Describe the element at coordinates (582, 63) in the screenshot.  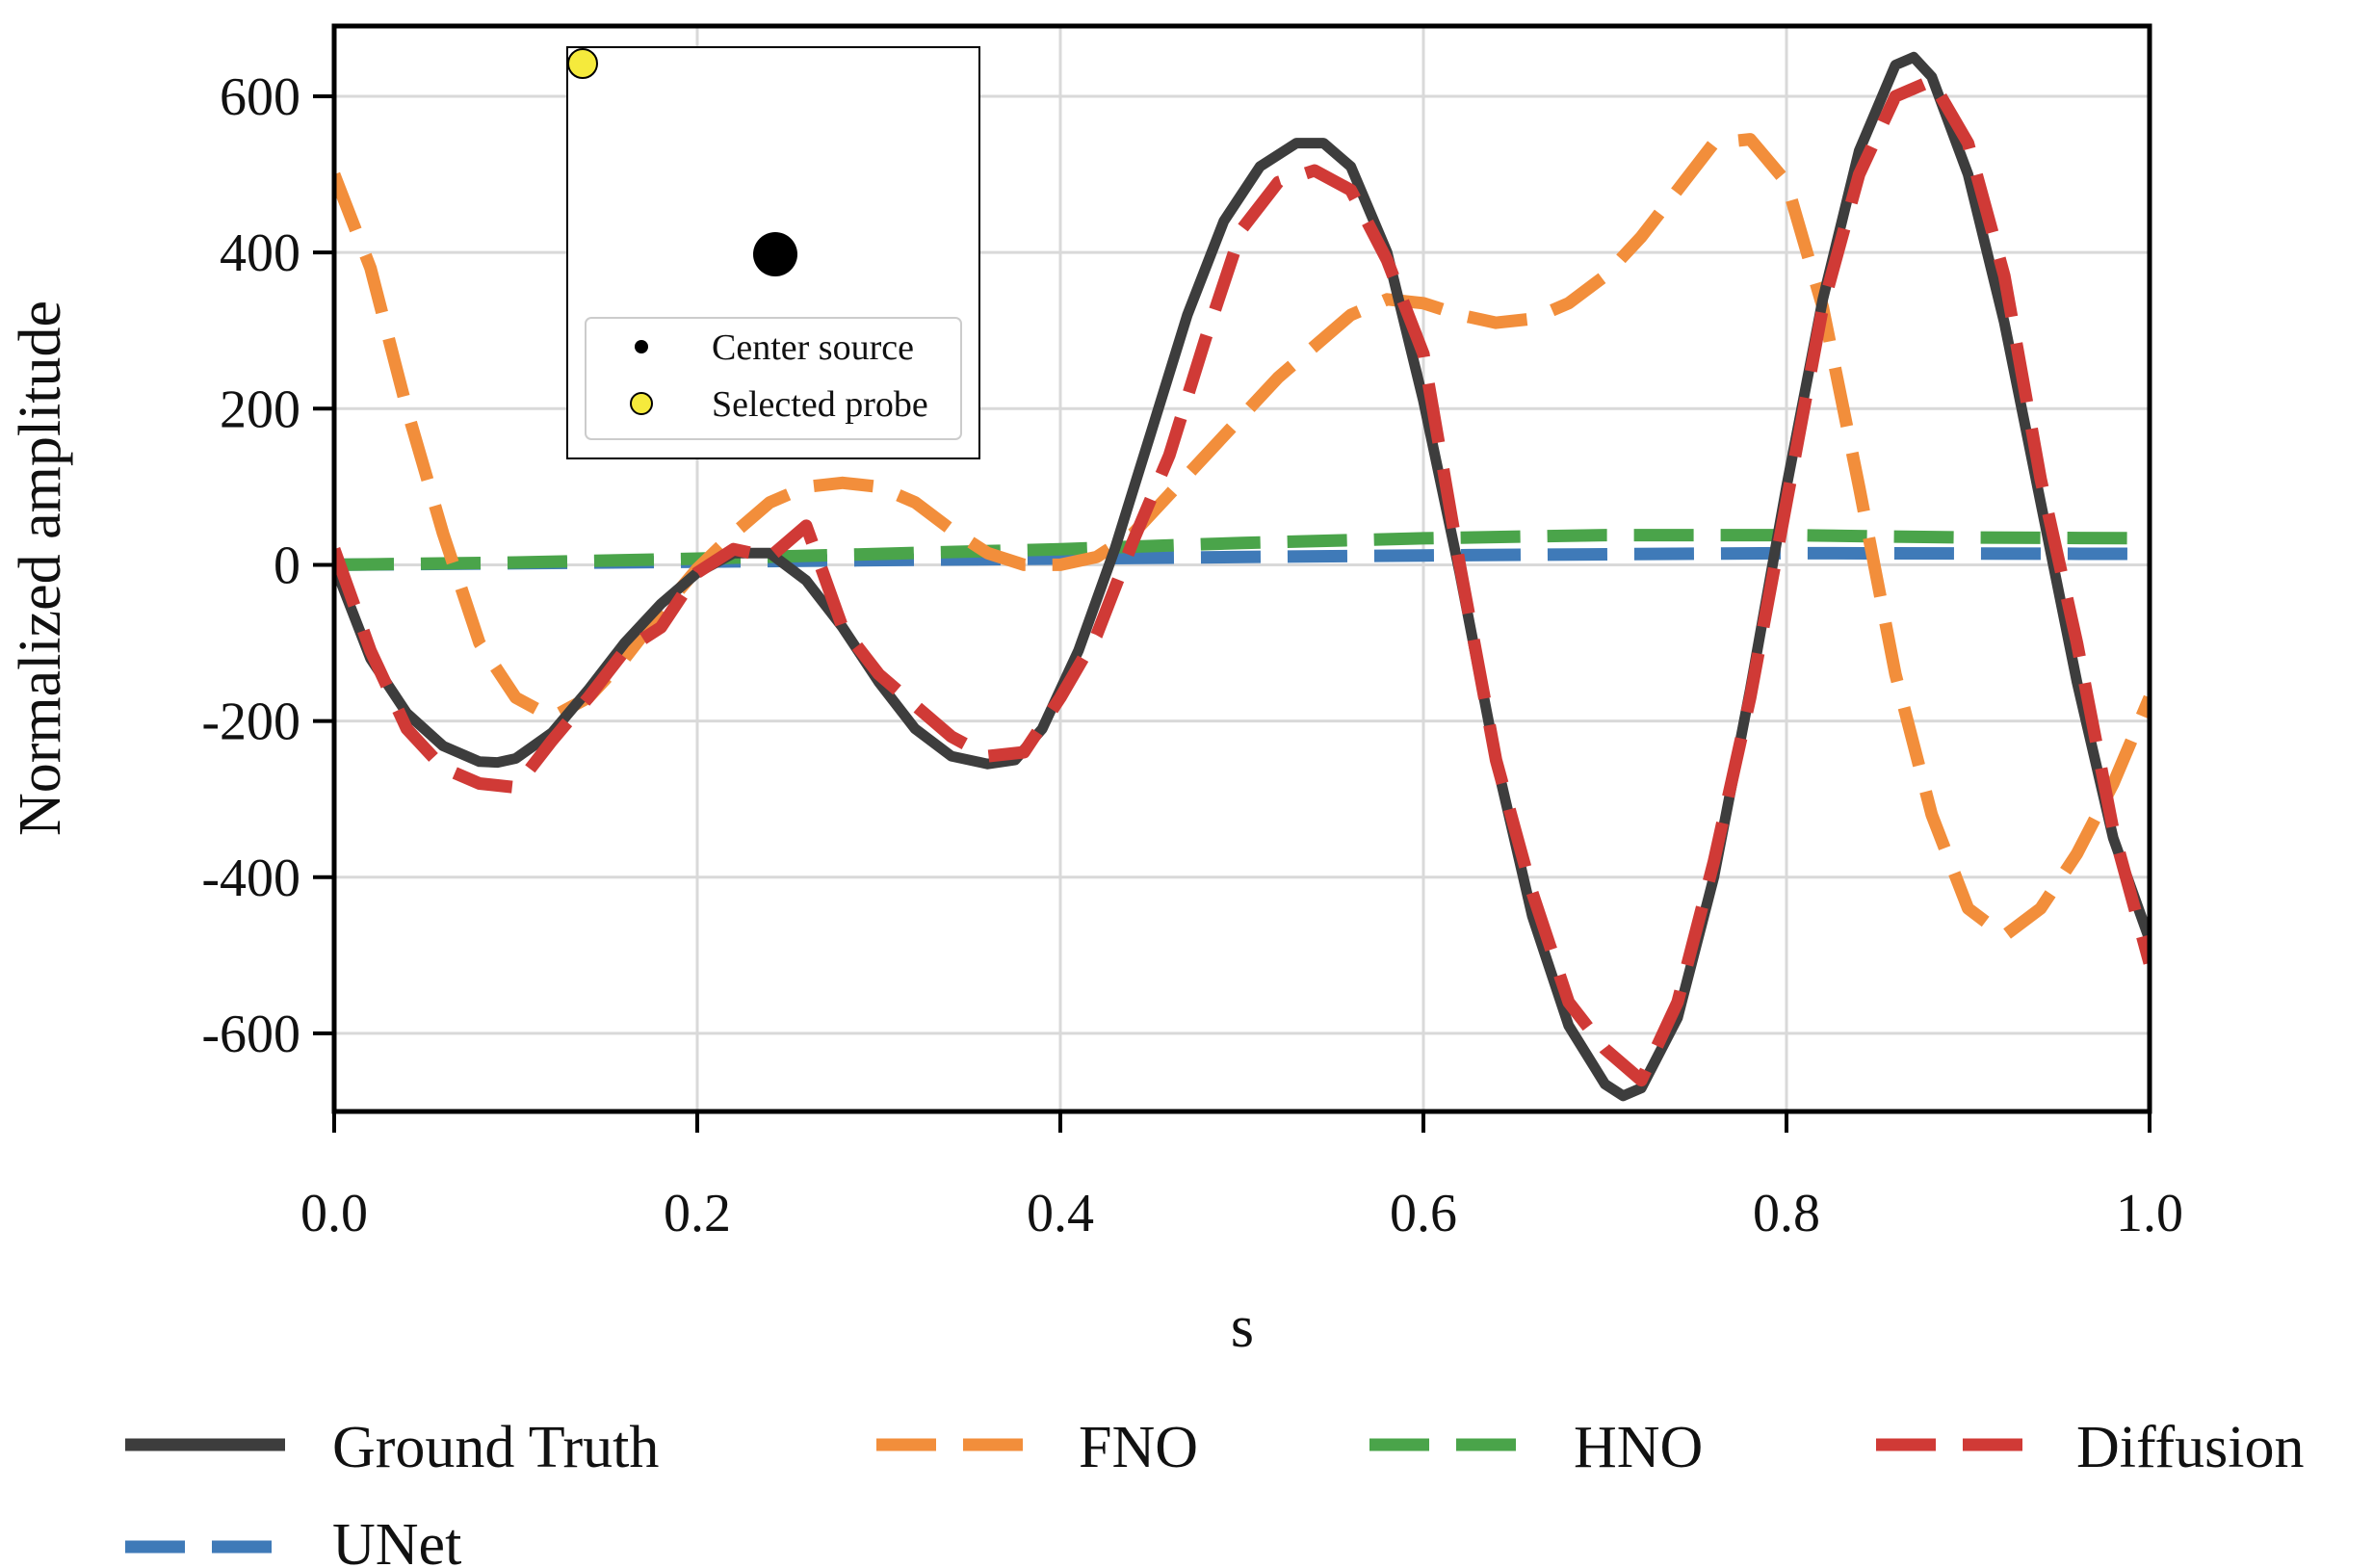
I see `selected-probe-marker` at that location.